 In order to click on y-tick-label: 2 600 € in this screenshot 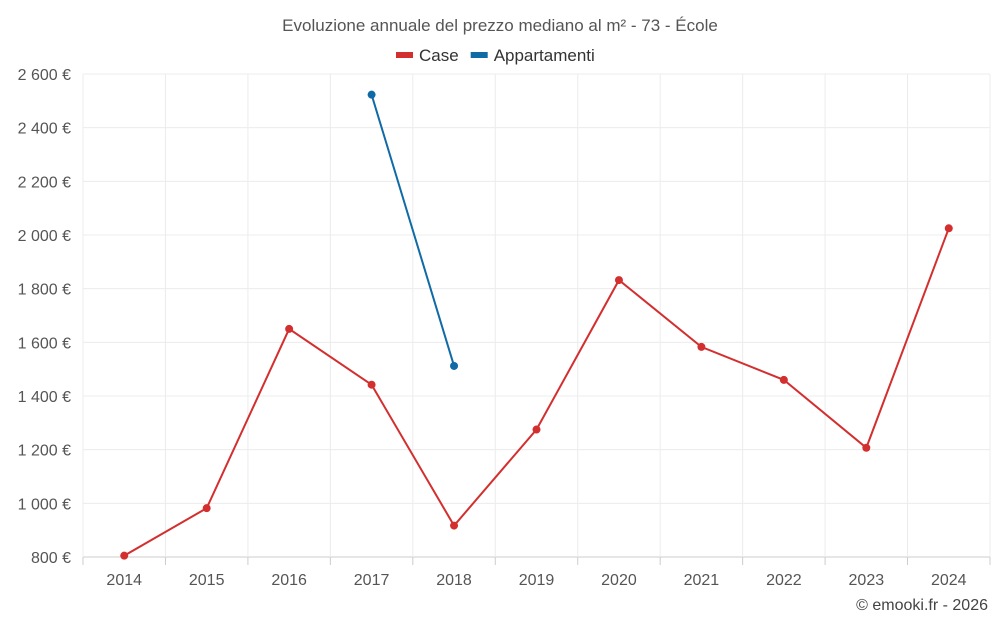, I will do `click(44, 75)`.